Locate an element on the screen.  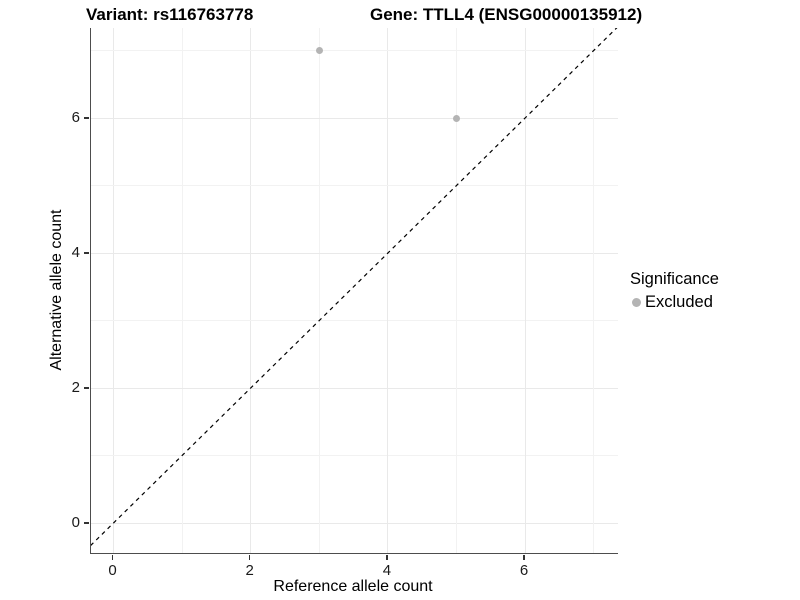
legend-item-excluded: Excluded is located at coordinates (675, 302).